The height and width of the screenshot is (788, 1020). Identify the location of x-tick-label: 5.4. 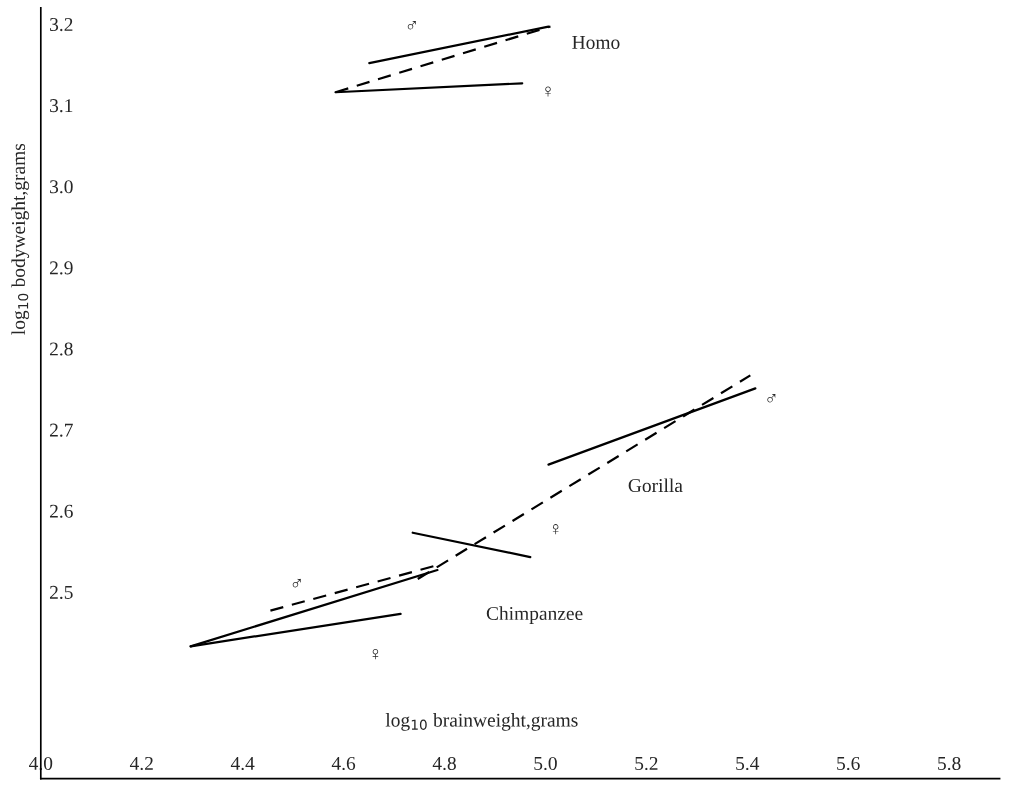
(748, 764).